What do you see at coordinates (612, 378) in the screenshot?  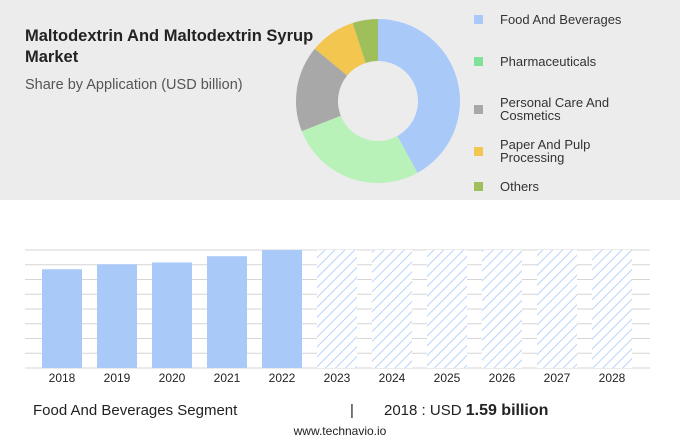 I see `x-tick-label: 2028` at bounding box center [612, 378].